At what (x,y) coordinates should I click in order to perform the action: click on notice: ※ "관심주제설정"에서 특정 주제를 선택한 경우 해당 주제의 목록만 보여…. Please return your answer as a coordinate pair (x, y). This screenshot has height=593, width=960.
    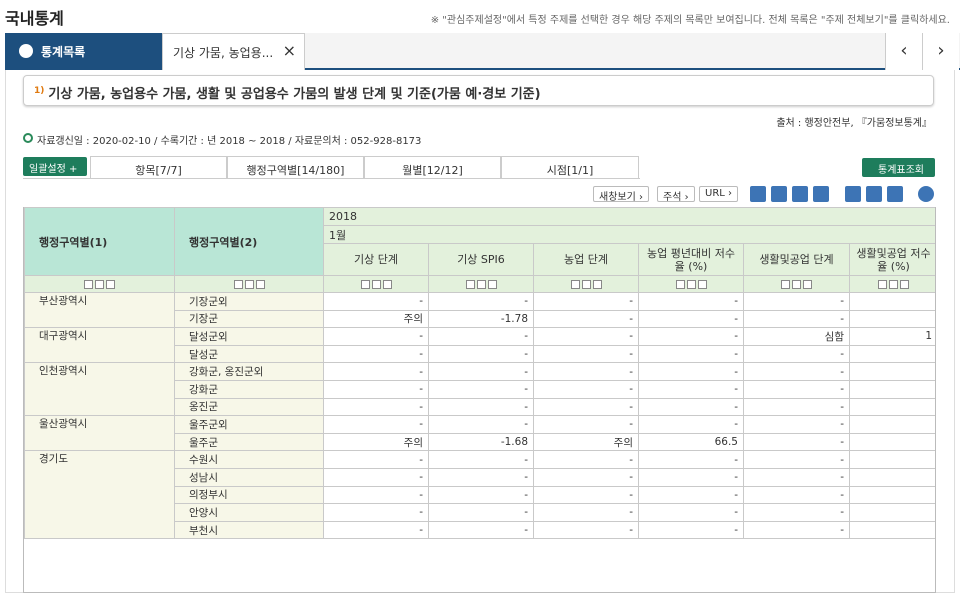
    Looking at the image, I should click on (690, 20).